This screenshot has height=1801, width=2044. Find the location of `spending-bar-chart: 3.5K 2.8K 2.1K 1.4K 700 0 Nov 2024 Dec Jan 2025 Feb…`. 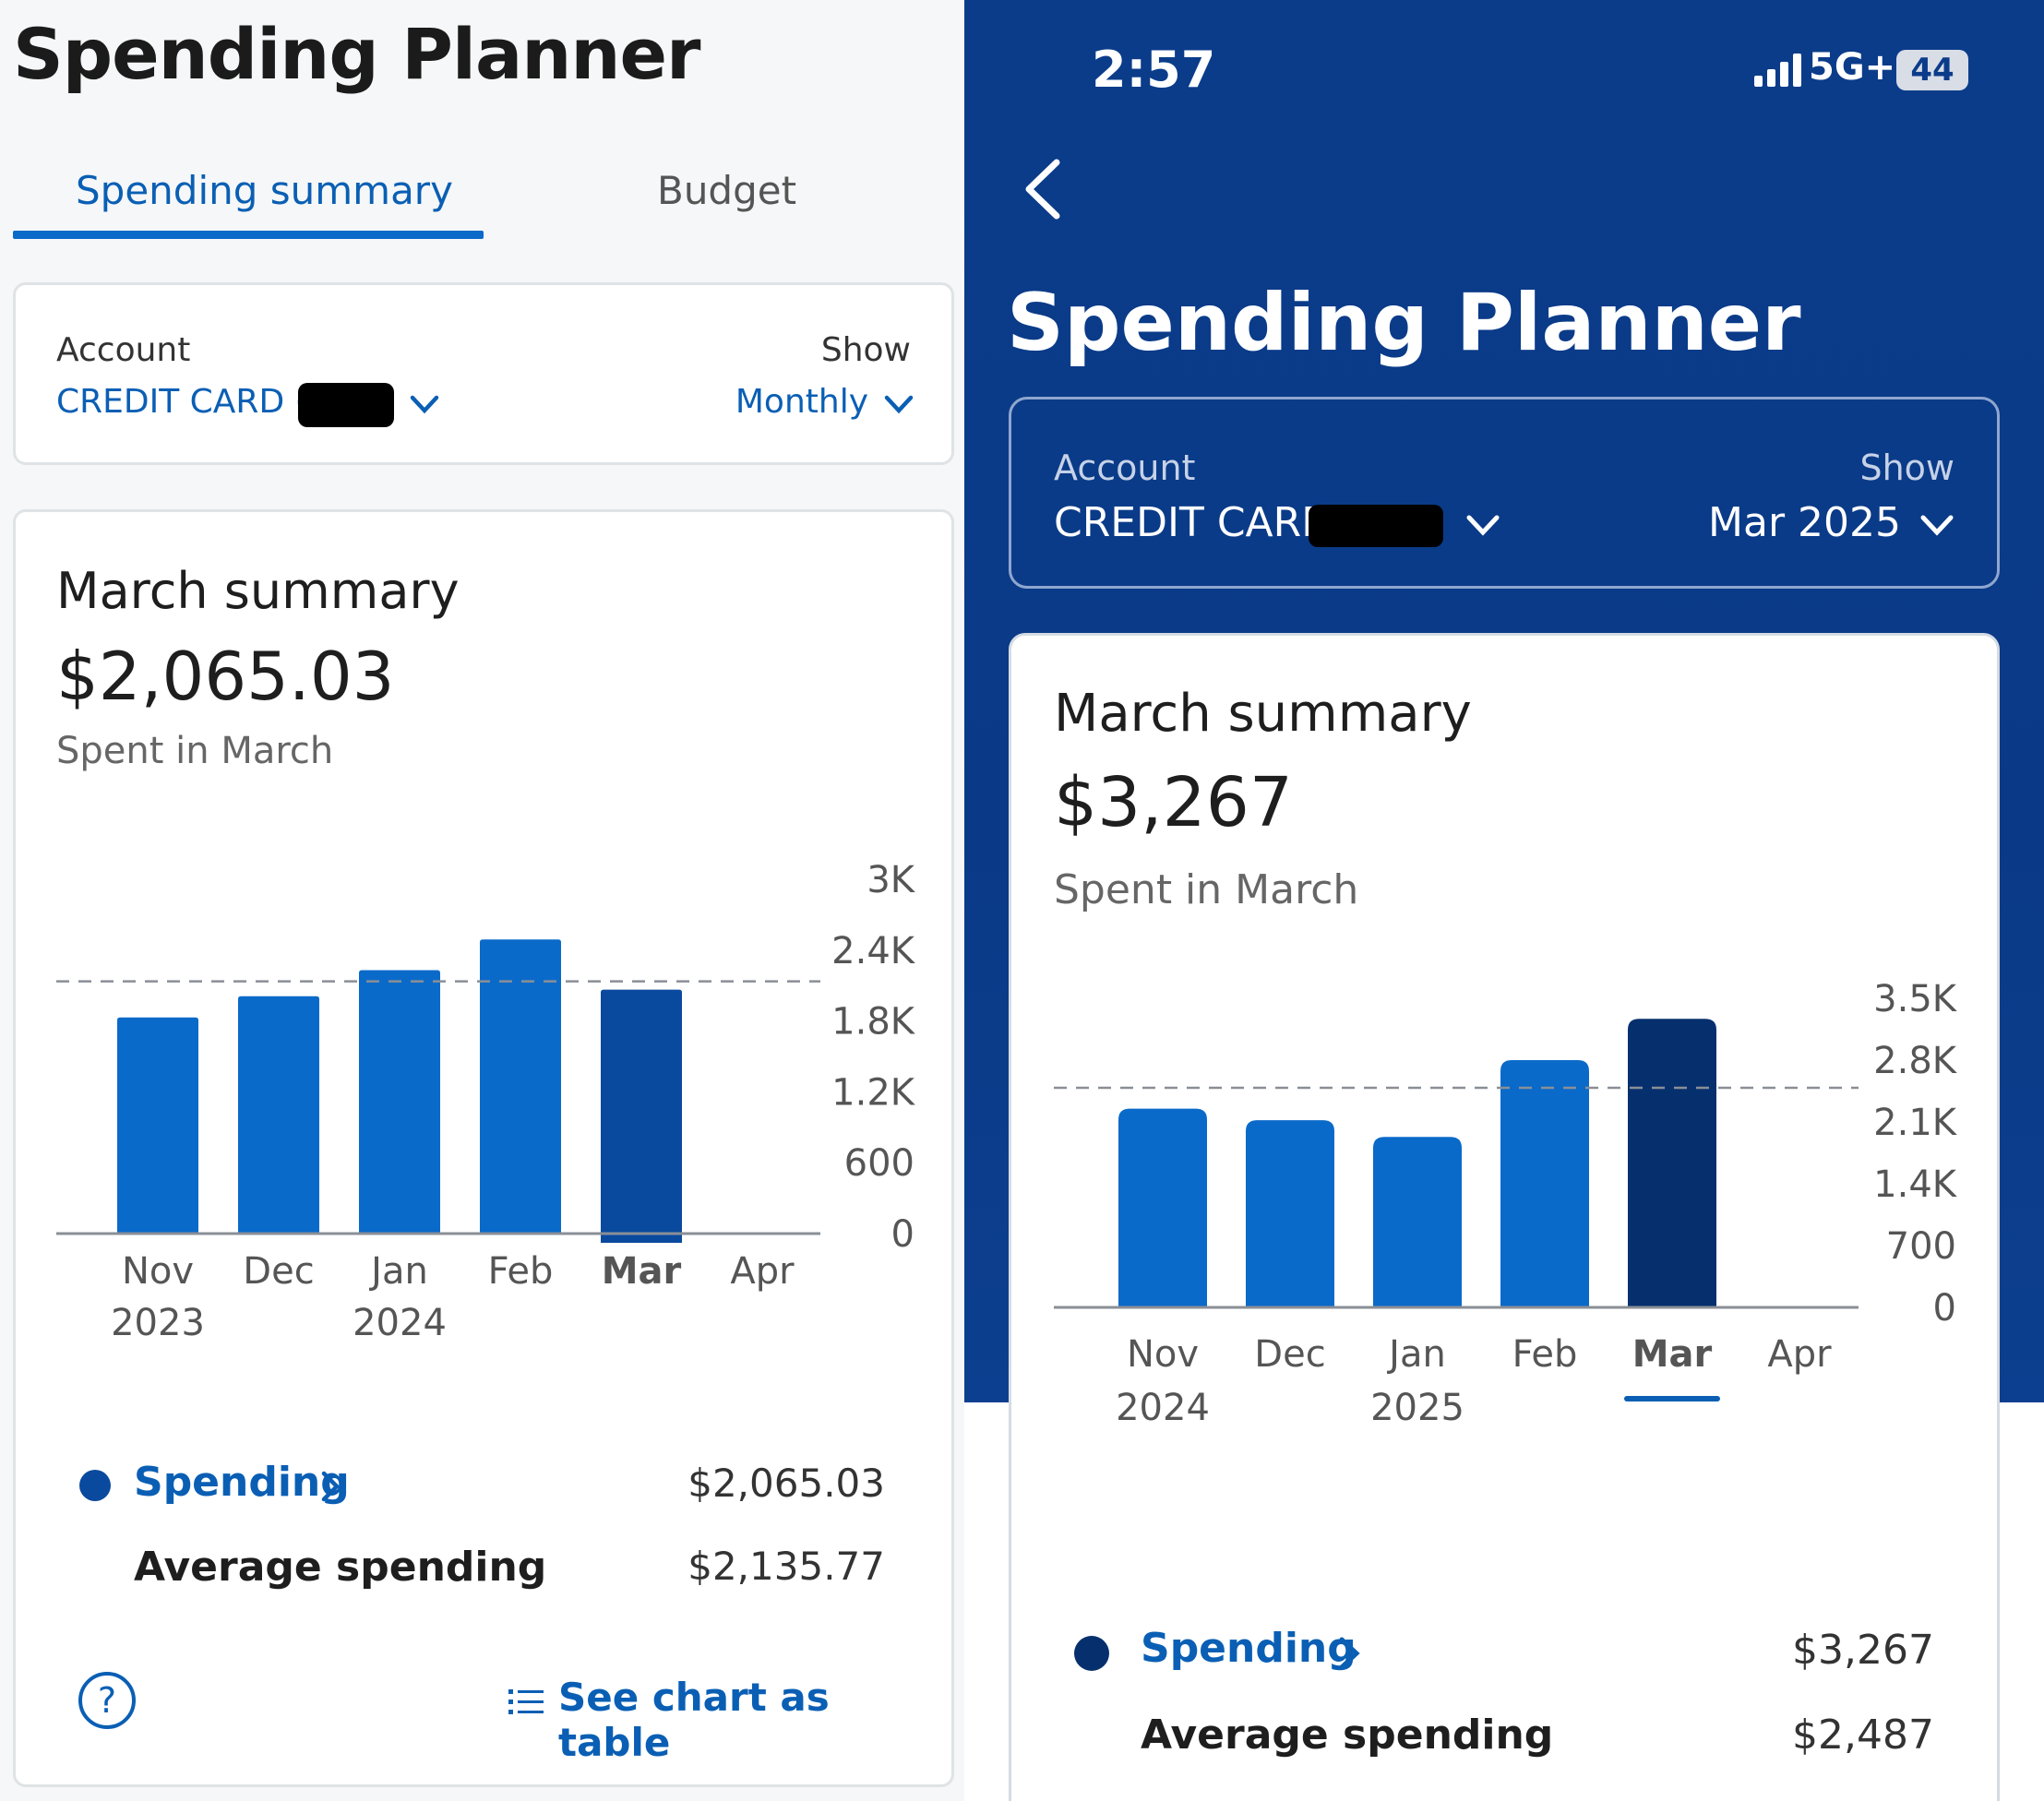

spending-bar-chart: 3.5K 2.8K 2.1K 1.4K 700 0 Nov 2024 Dec Jan 2025 Feb… is located at coordinates (1506, 1203).